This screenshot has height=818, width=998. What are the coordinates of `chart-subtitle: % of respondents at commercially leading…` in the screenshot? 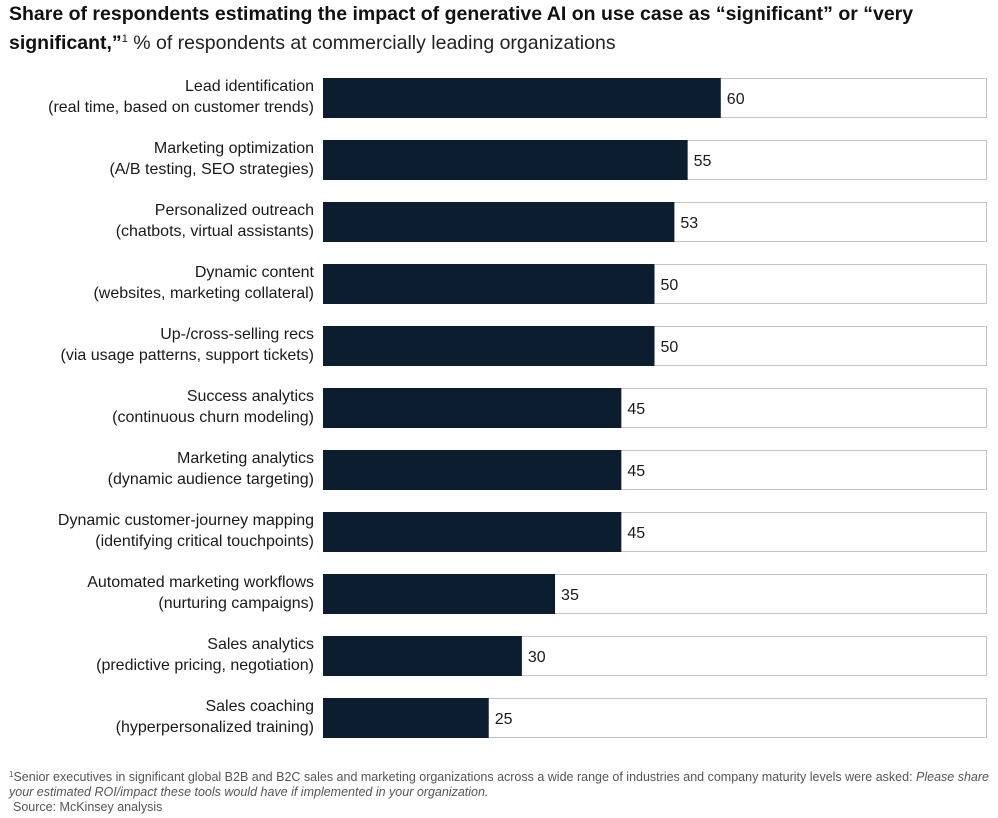 It's located at (374, 43).